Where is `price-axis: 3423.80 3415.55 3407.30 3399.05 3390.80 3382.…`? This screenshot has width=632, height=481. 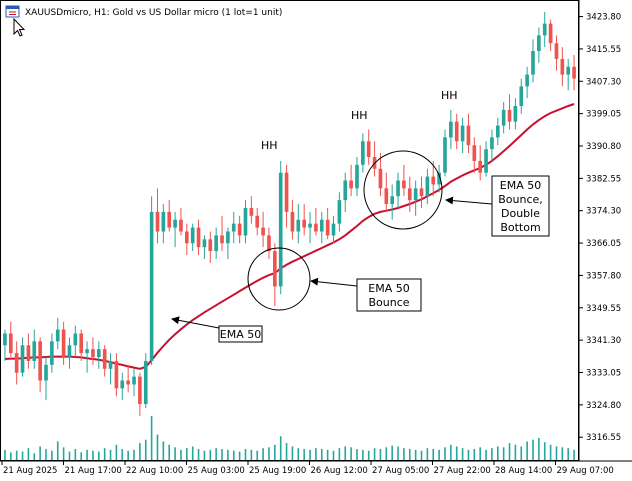 price-axis: 3423.80 3415.55 3407.30 3399.05 3390.80 3382.… is located at coordinates (600, 228).